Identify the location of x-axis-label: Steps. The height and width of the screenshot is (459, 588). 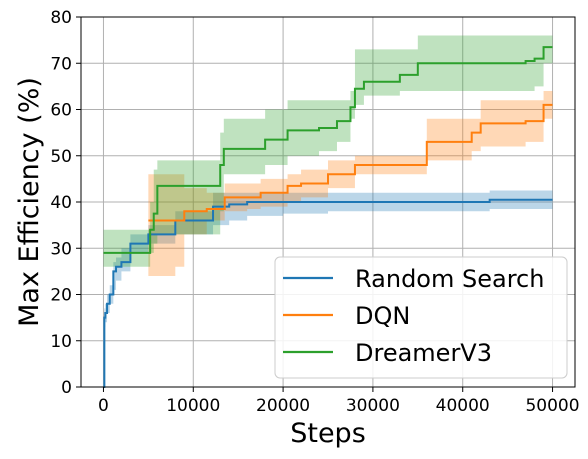
(328, 433).